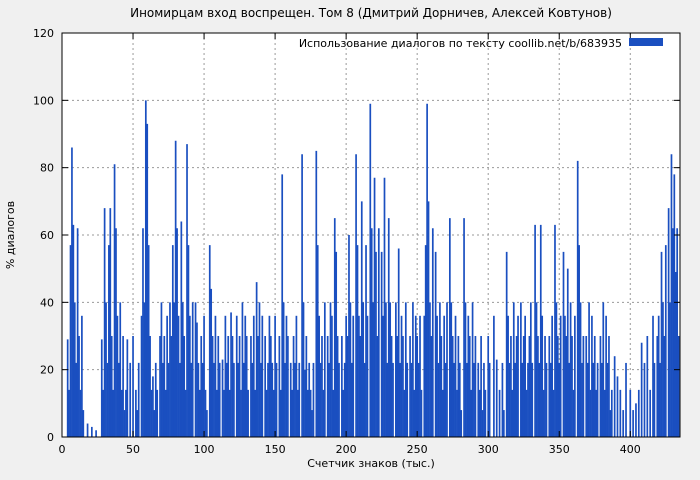  I want to click on x-tick-label: 150, so click(275, 449).